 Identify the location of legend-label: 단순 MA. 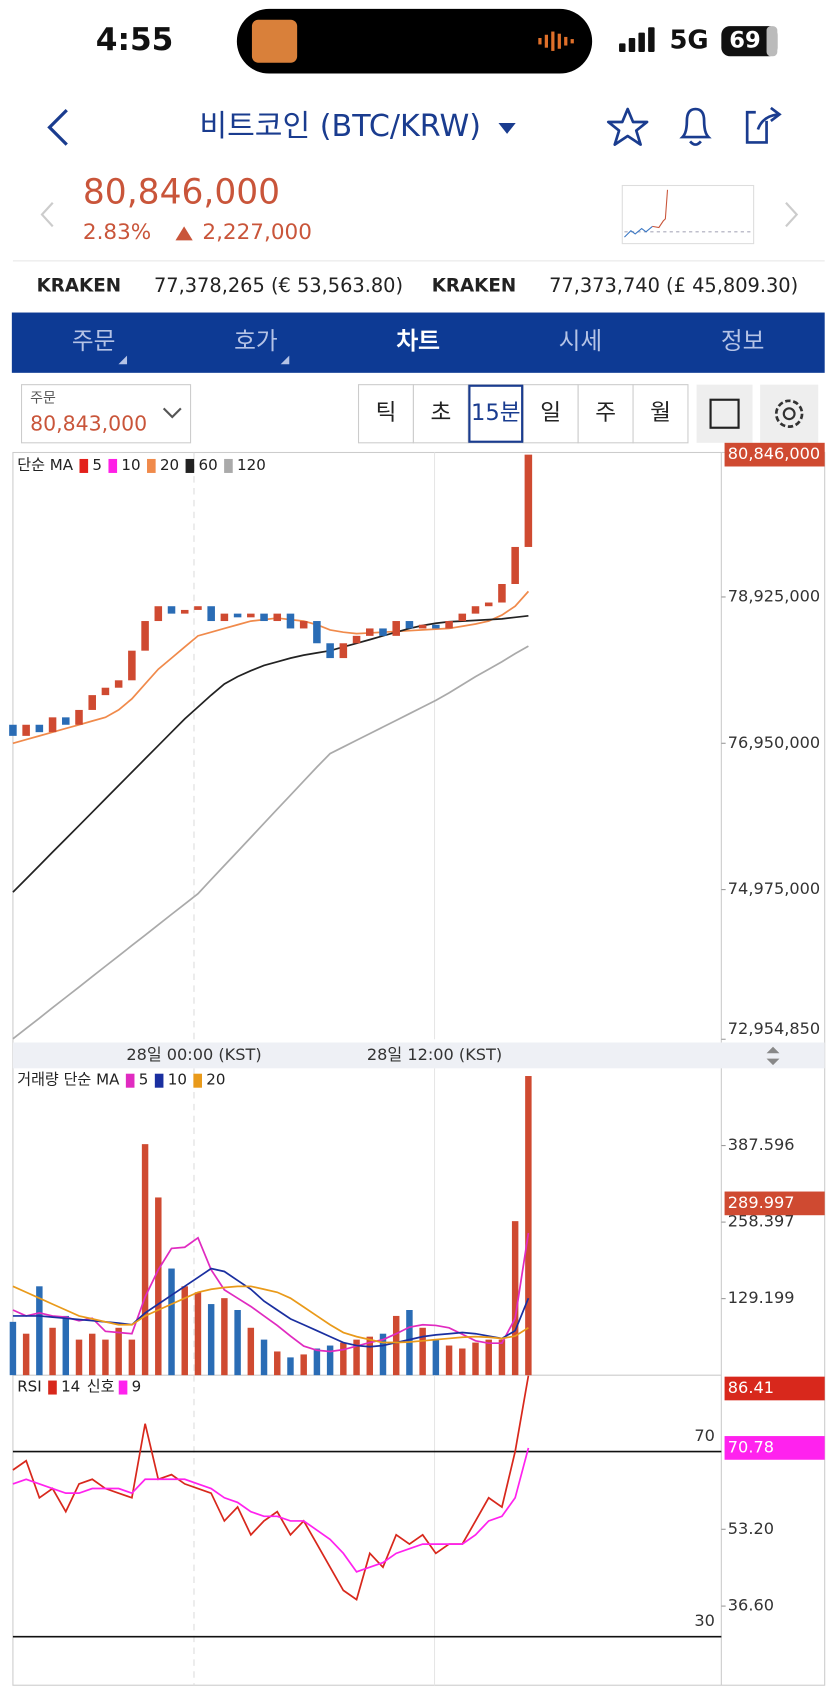
(45, 465).